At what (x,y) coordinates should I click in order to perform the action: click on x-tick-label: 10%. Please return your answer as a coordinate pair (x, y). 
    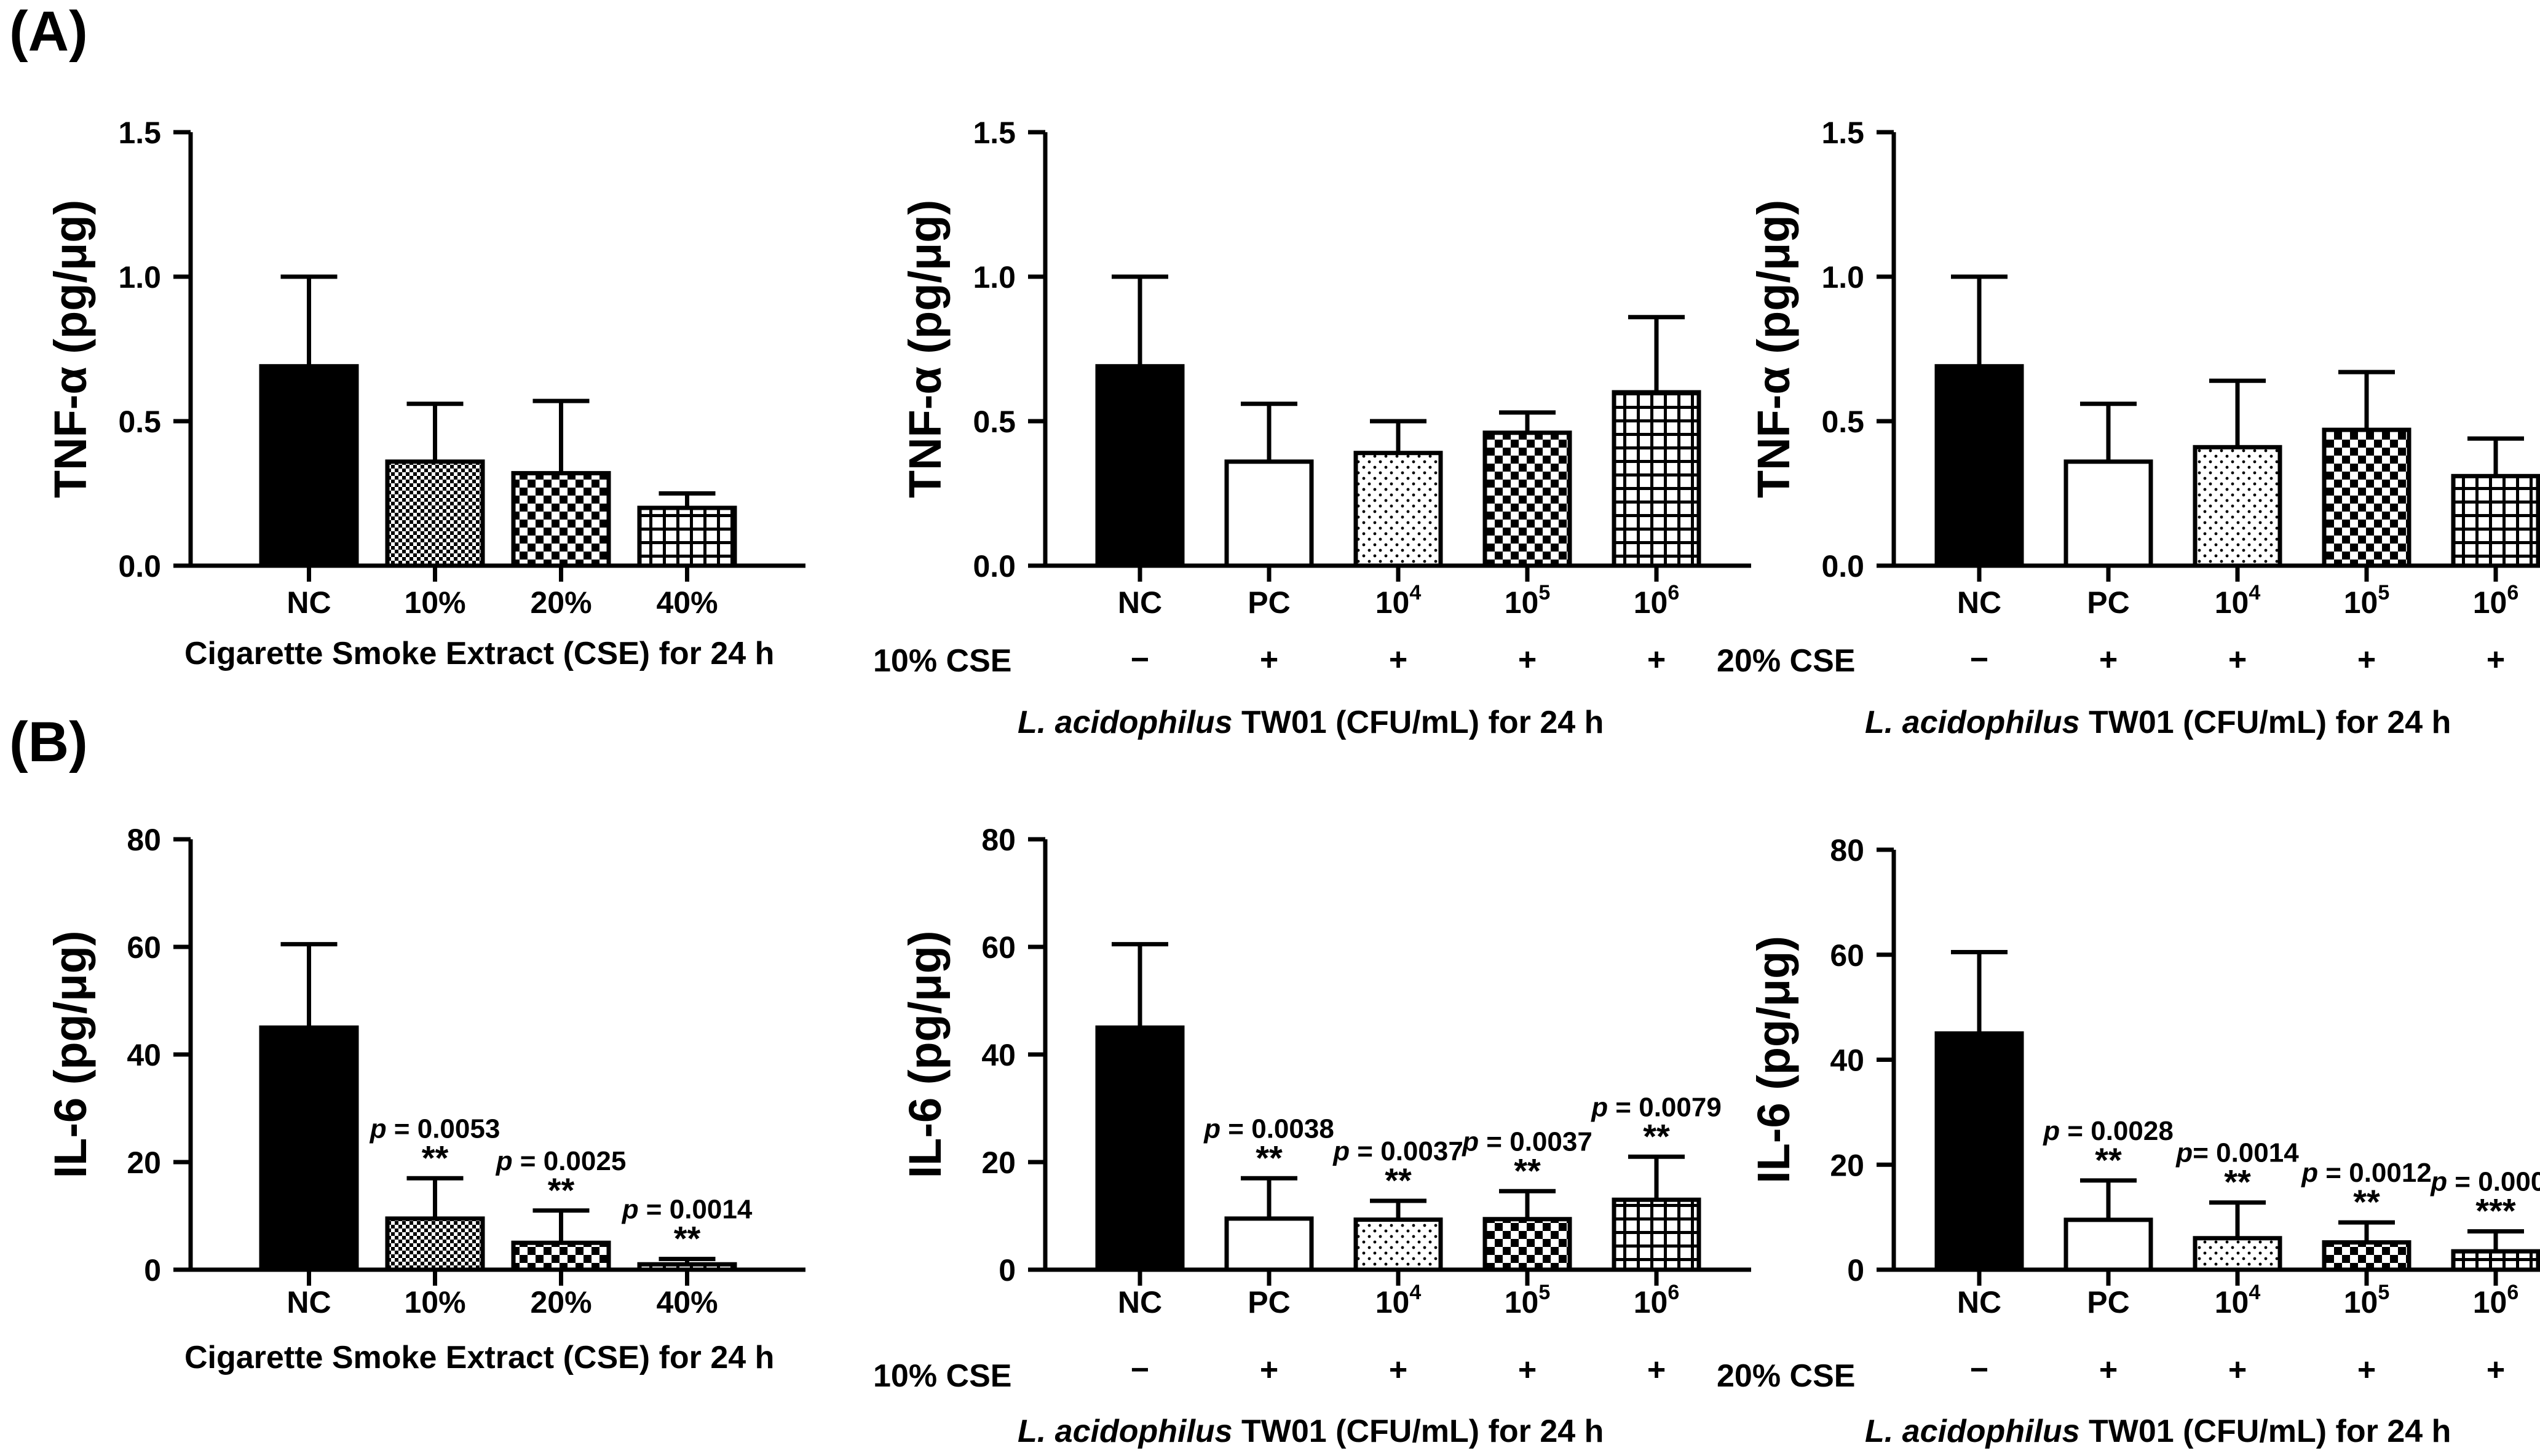
    Looking at the image, I should click on (434, 602).